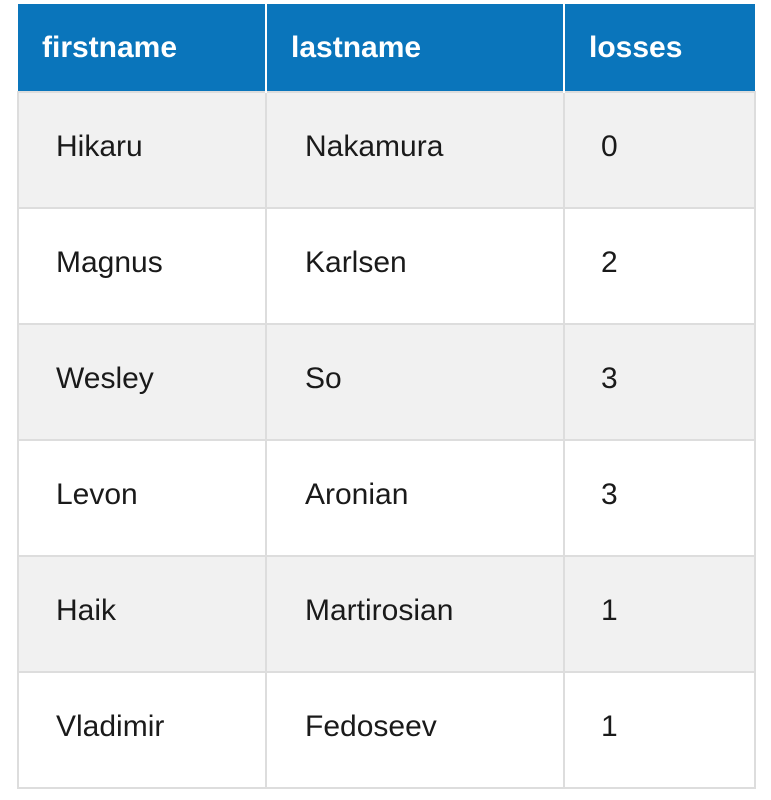 This screenshot has height=800, width=771. What do you see at coordinates (142, 730) in the screenshot?
I see `cell-firstname: Vladimir` at bounding box center [142, 730].